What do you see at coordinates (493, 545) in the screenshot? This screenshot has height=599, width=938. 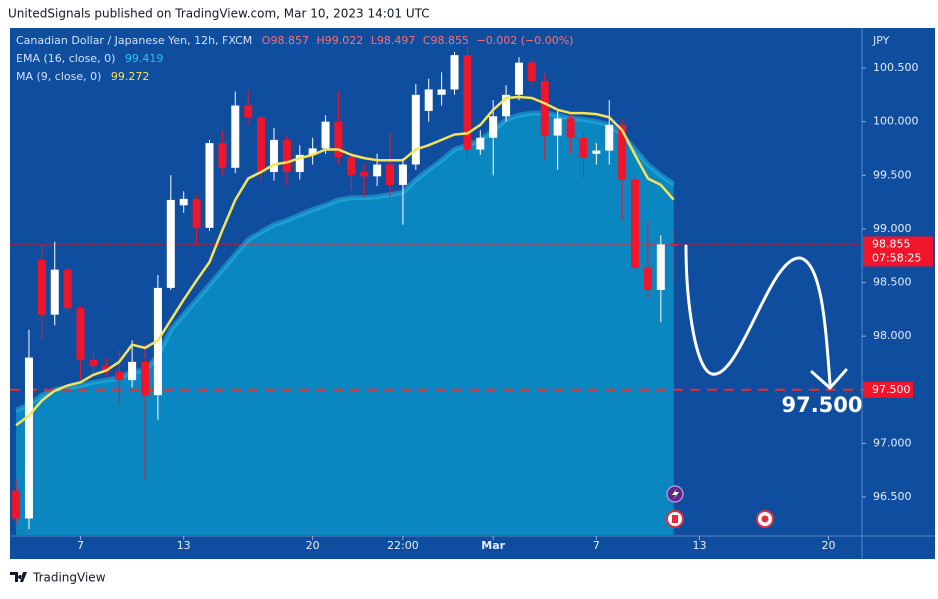 I see `x-tick-label: Mar` at bounding box center [493, 545].